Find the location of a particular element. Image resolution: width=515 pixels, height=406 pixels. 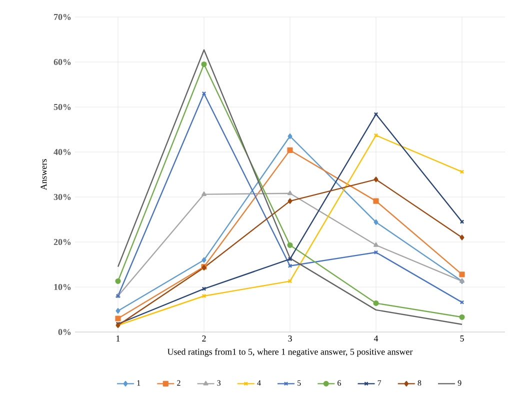

y-tick-label: 30% is located at coordinates (62, 197).